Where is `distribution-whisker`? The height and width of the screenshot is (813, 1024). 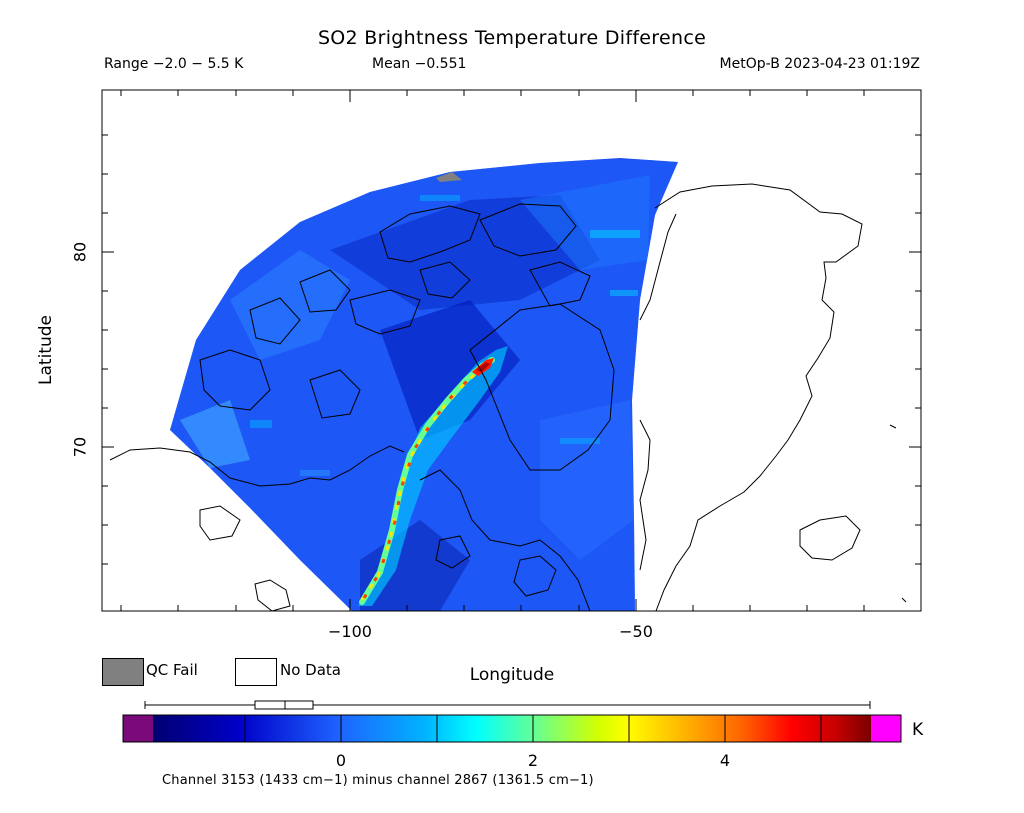
distribution-whisker is located at coordinates (507, 705).